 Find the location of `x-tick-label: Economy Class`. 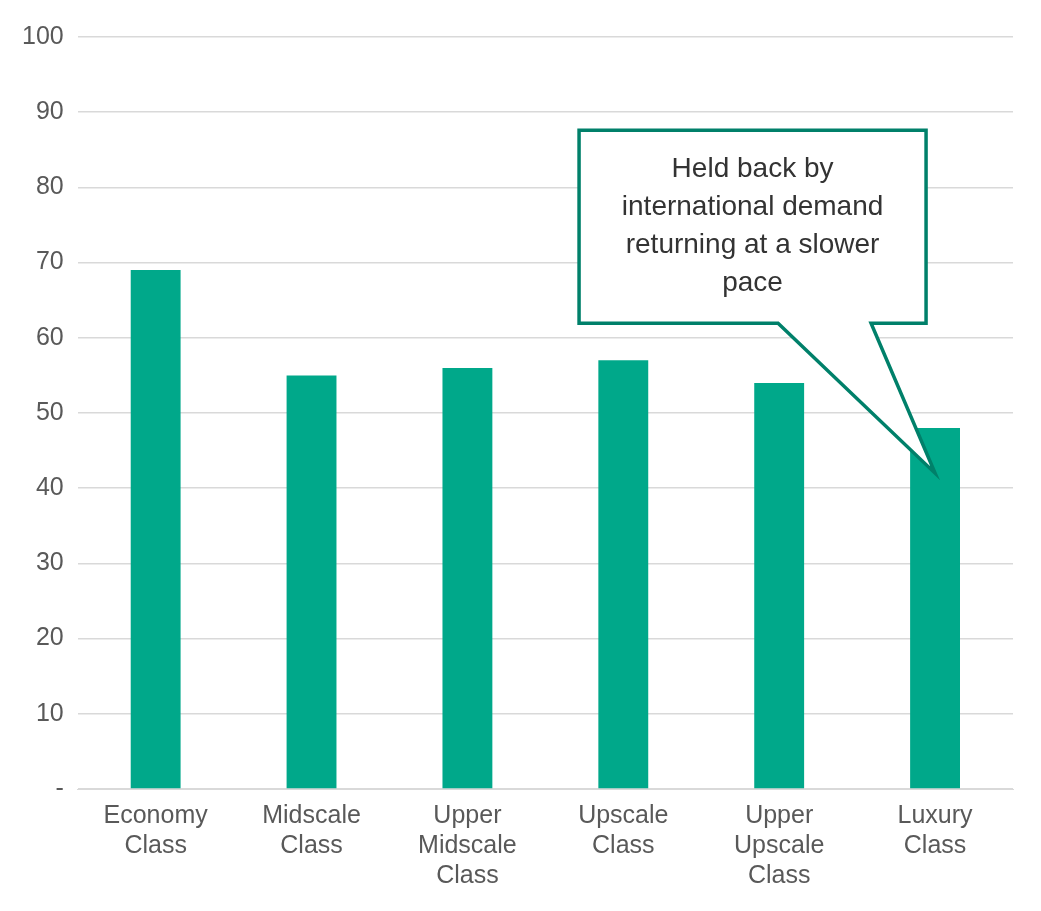

x-tick-label: Economy Class is located at coordinates (156, 828).